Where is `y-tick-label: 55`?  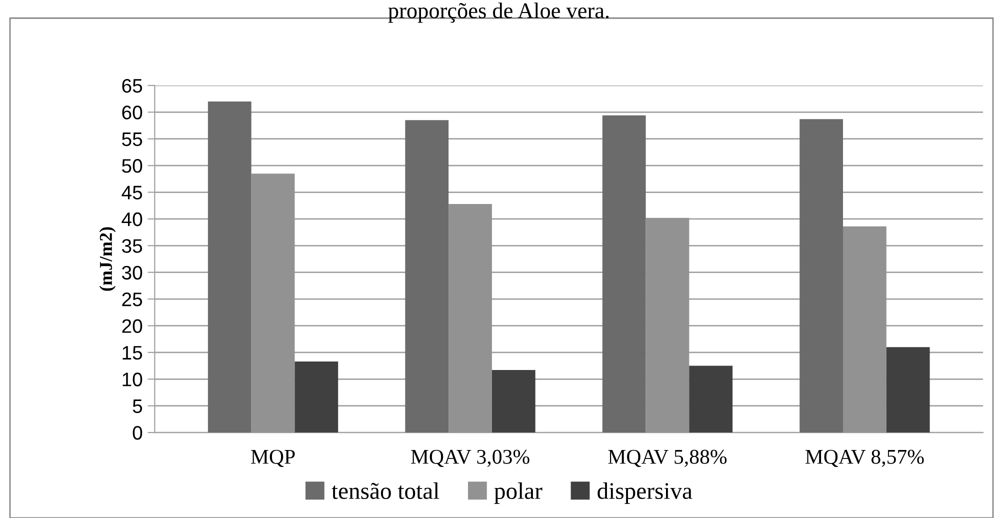 y-tick-label: 55 is located at coordinates (132, 139).